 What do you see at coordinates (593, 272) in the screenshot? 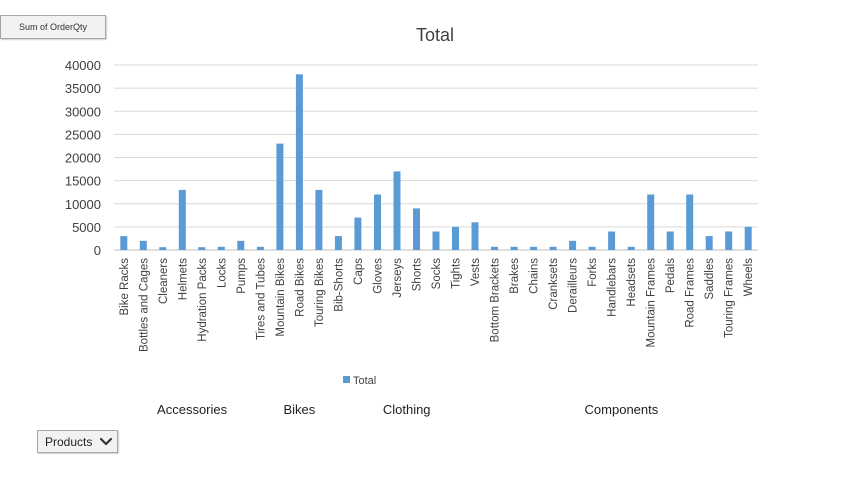
I see `x-tick-label: Forks` at bounding box center [593, 272].